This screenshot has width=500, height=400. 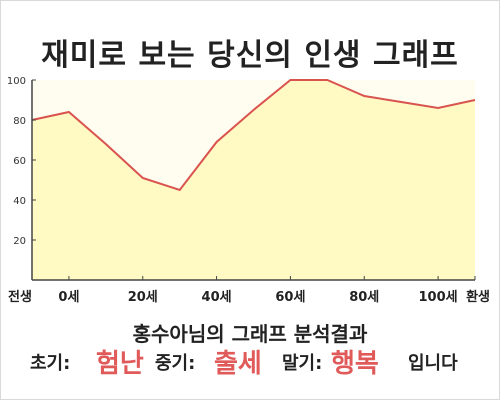 I want to click on chart-title: 재미로 보는 당신의 인생 그래프, so click(x=250, y=55).